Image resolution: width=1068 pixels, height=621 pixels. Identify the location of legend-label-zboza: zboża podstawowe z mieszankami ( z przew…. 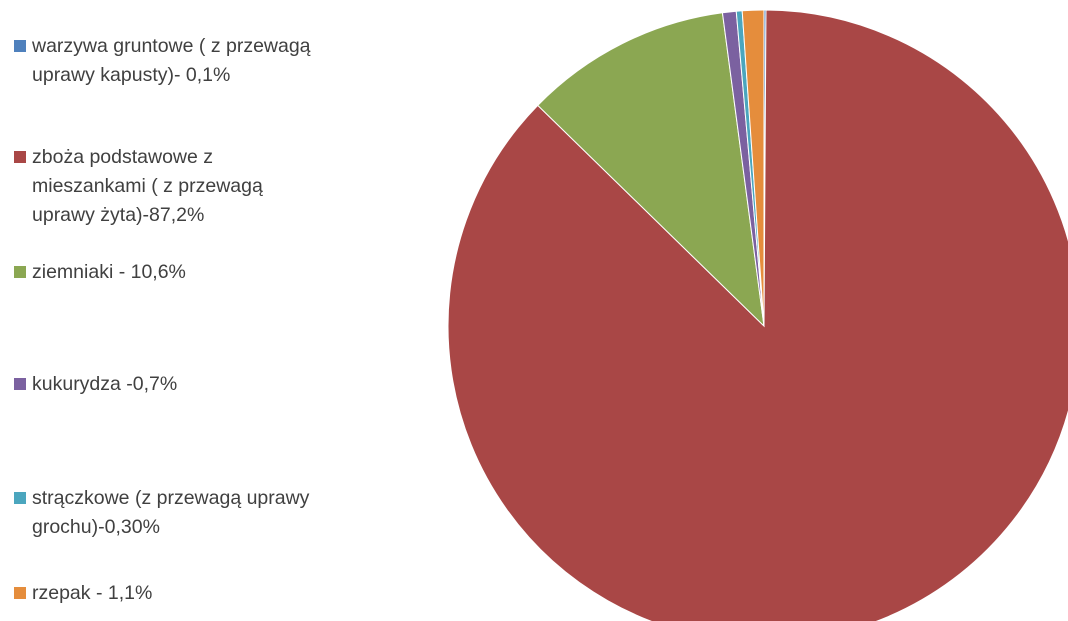
(147, 186).